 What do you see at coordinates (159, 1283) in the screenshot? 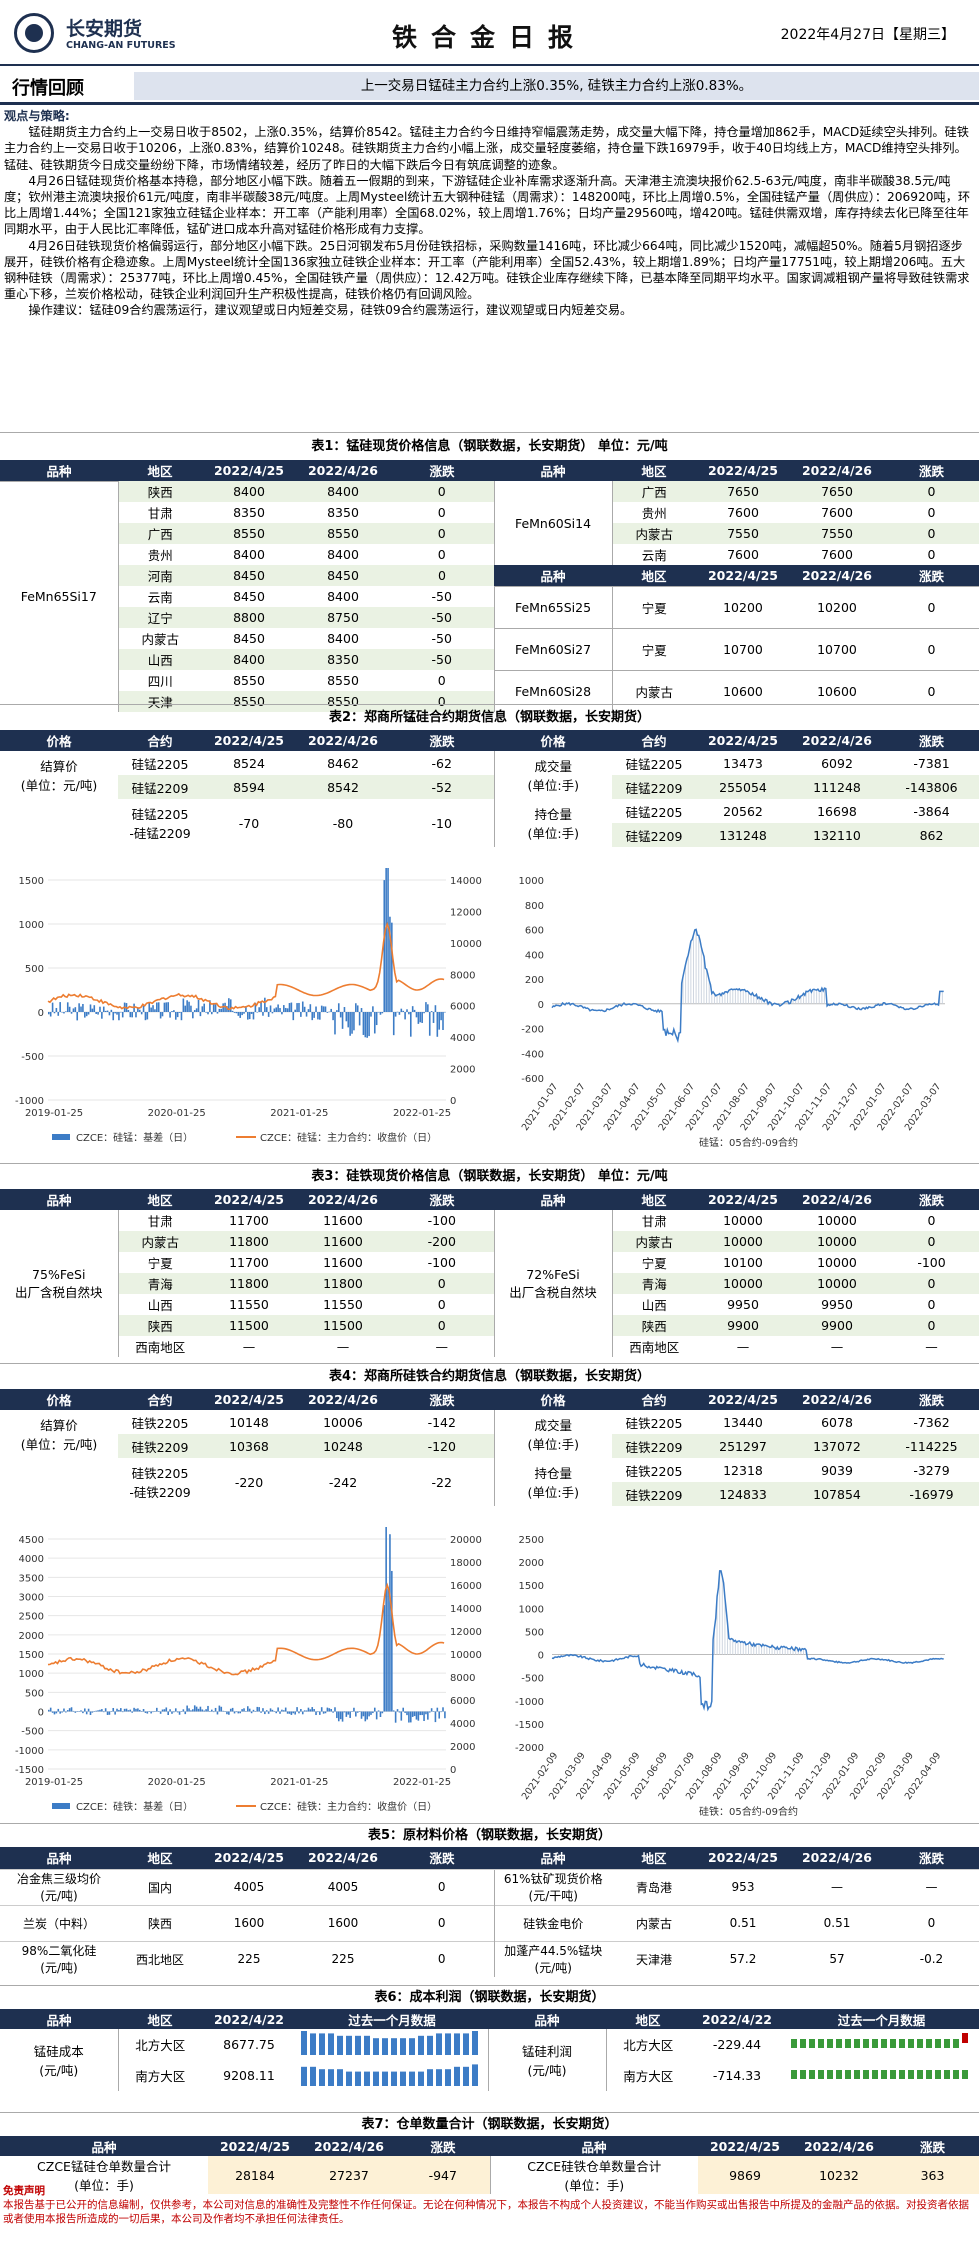
I see `table-cell: 青海` at bounding box center [159, 1283].